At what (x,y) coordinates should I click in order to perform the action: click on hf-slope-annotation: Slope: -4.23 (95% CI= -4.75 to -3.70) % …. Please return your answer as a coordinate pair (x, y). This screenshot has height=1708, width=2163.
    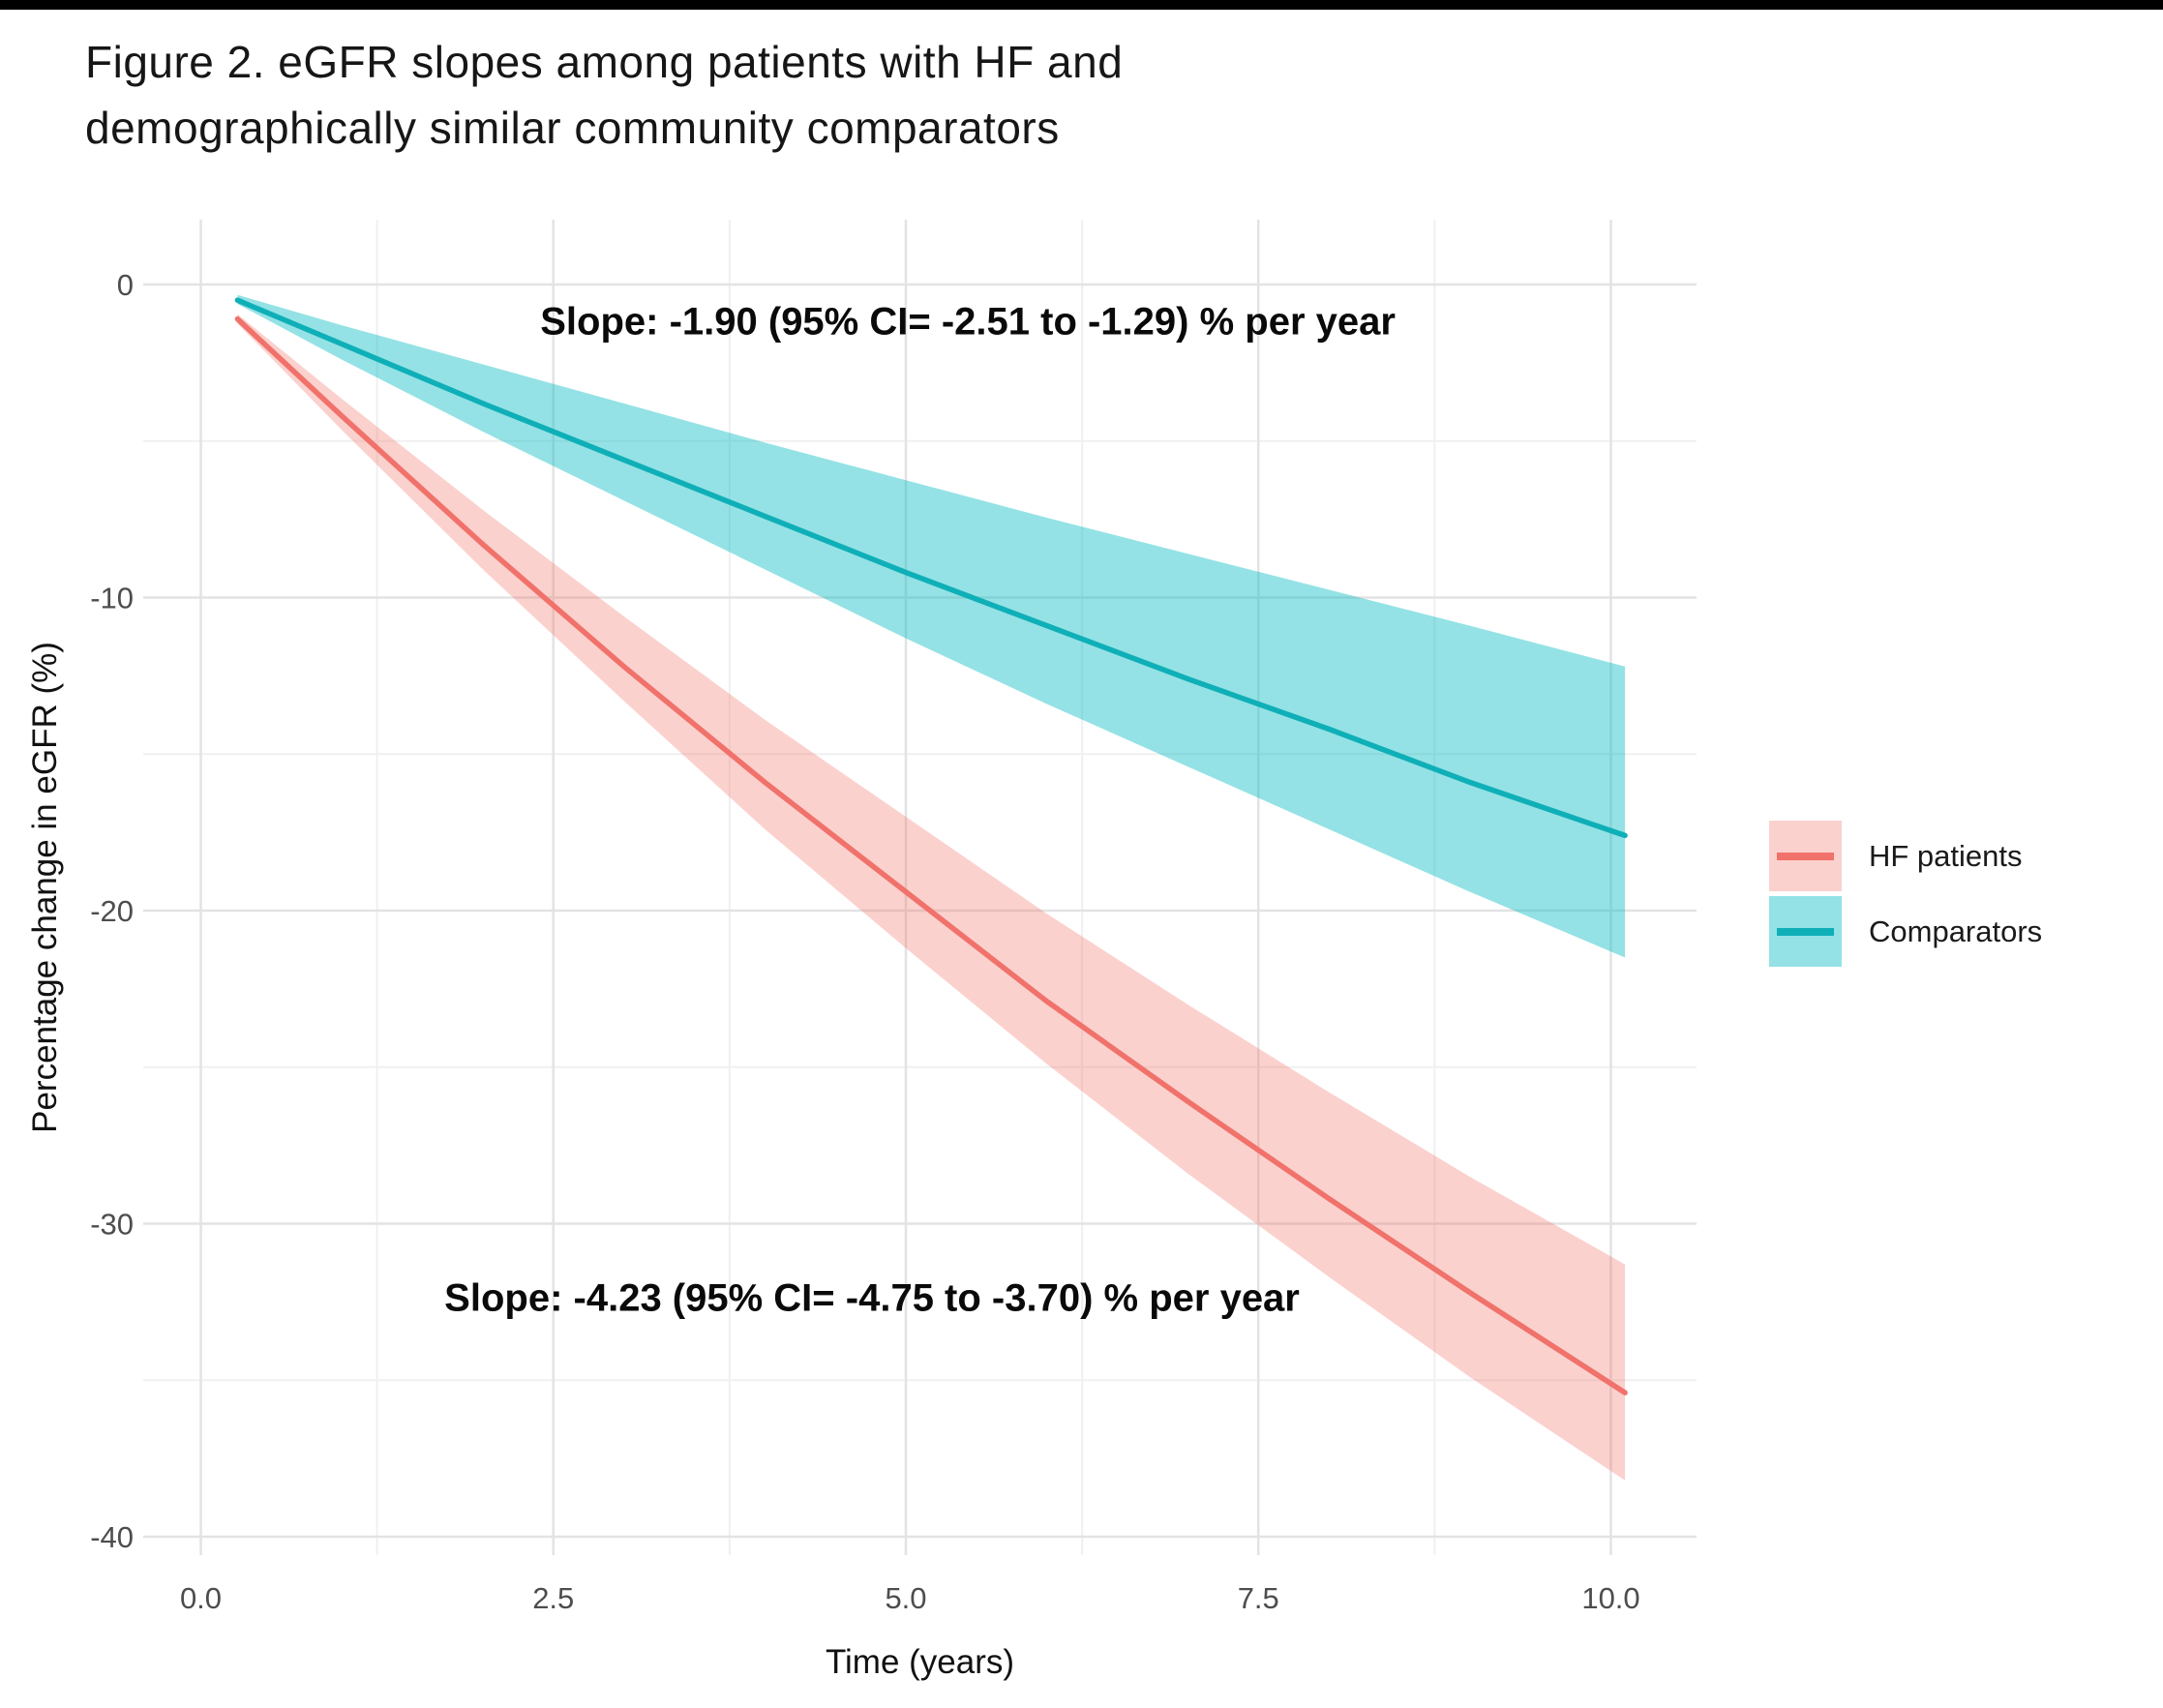
    Looking at the image, I should click on (872, 1298).